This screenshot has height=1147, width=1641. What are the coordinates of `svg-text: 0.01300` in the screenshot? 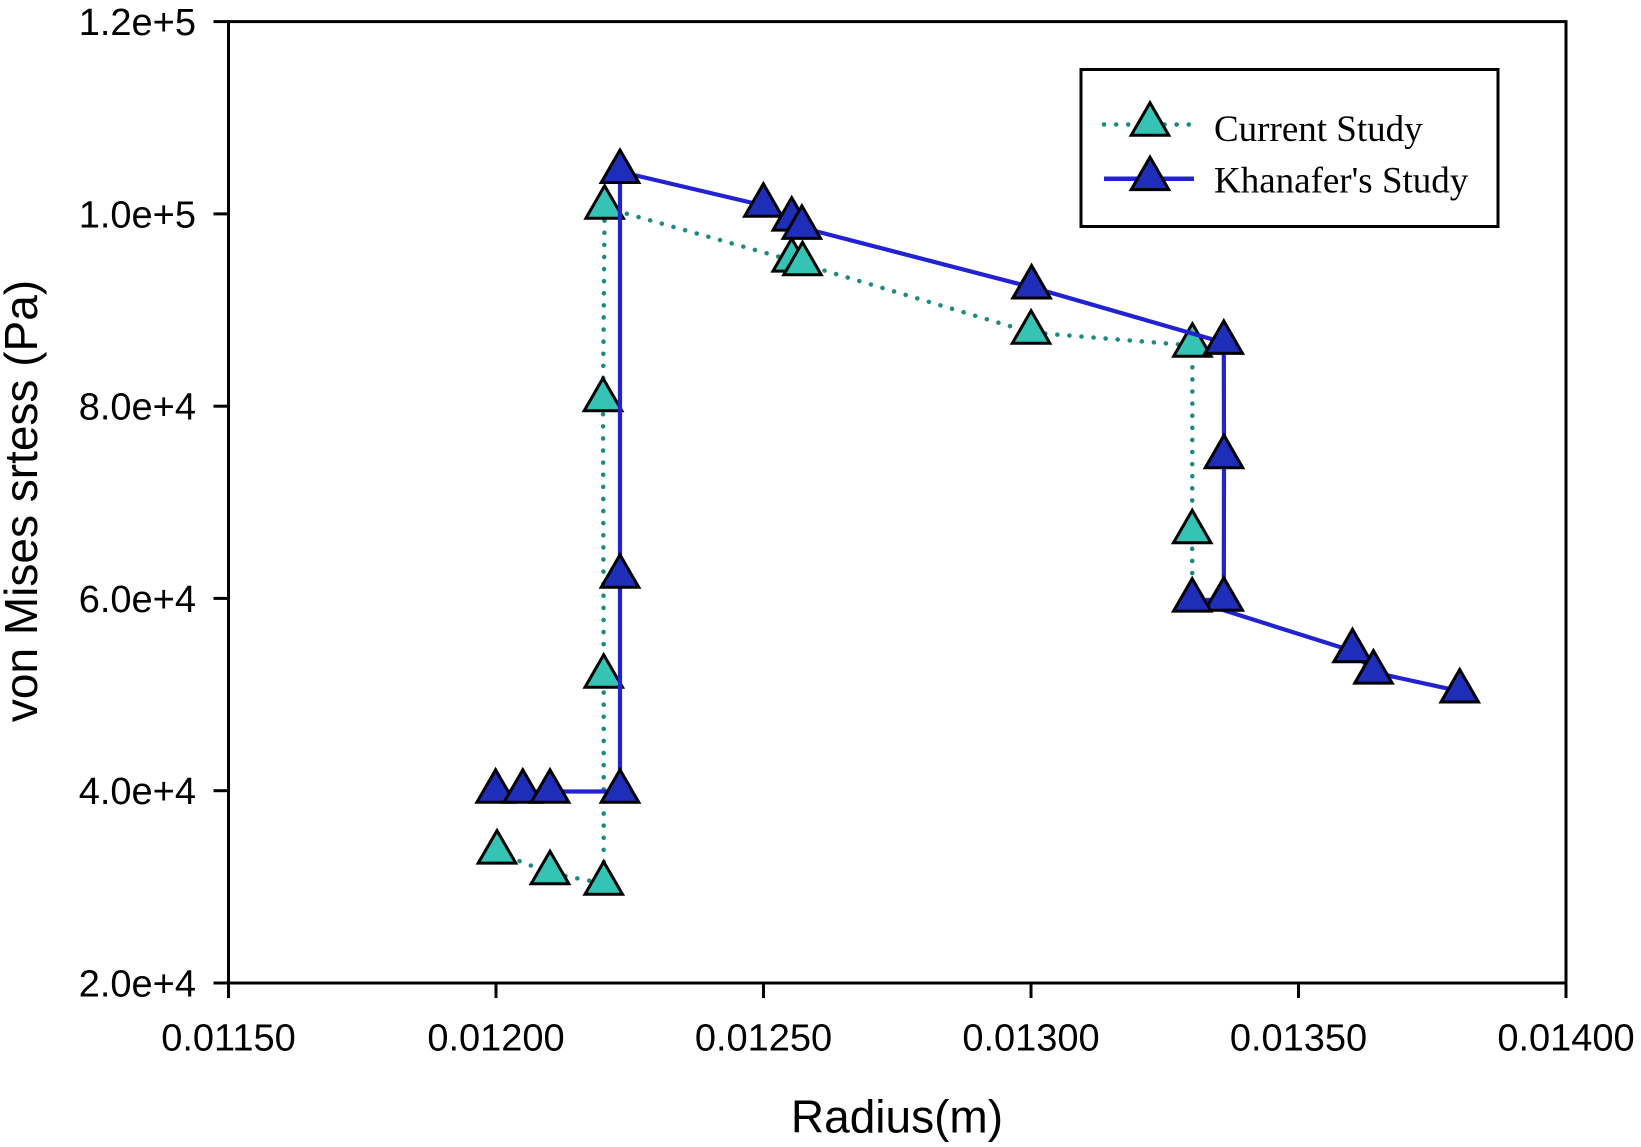 It's located at (1030, 1038).